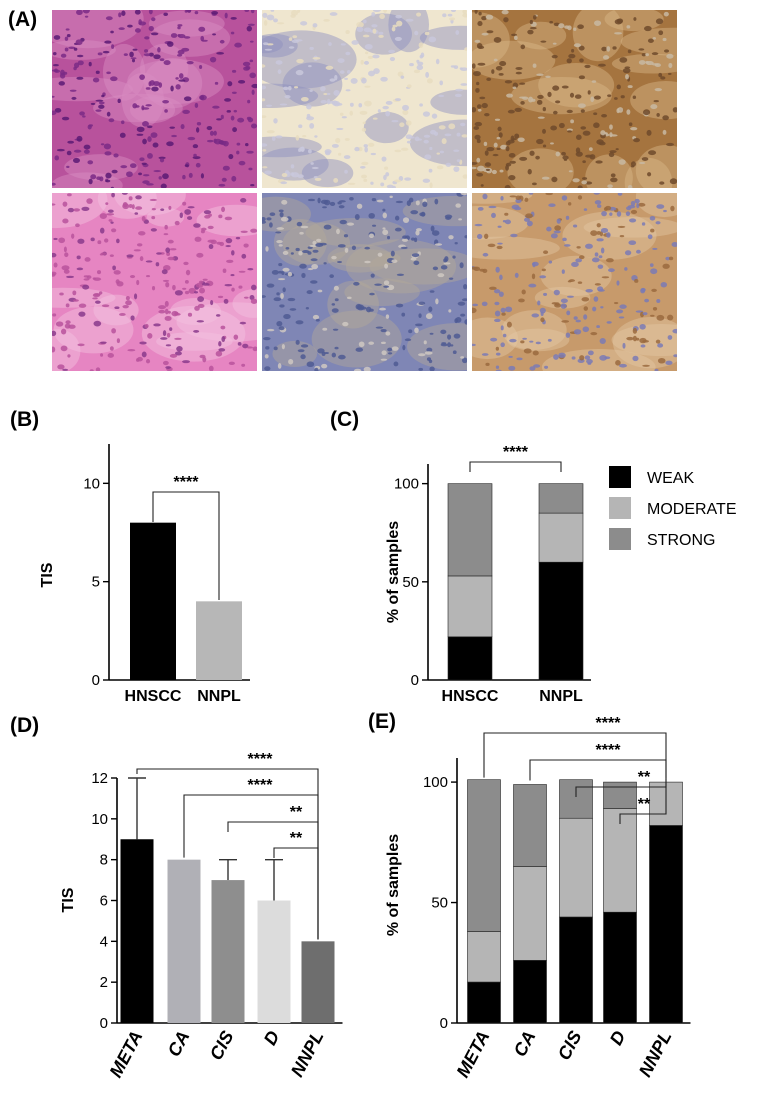  Describe the element at coordinates (620, 860) in the screenshot. I see `chart-e-bar-d-moderate` at that location.